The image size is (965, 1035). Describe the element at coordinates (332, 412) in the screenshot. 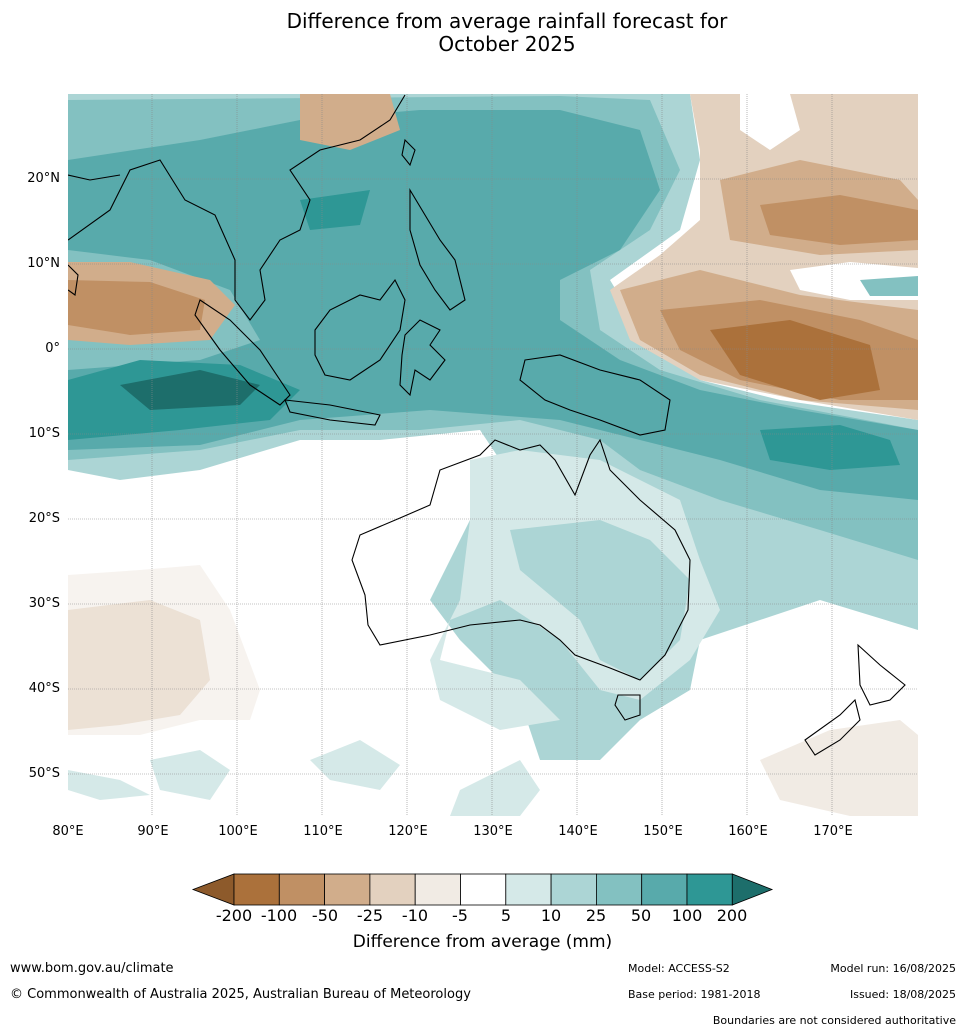

I see `java-coastline` at that location.